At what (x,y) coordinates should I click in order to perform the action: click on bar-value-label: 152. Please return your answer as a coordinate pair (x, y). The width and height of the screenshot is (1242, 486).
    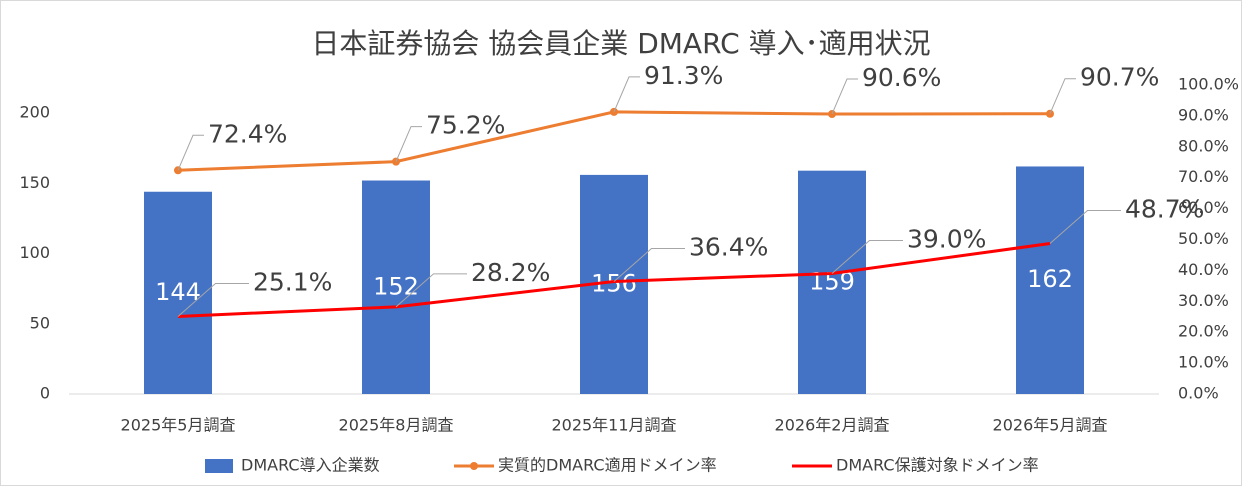
    Looking at the image, I should click on (396, 286).